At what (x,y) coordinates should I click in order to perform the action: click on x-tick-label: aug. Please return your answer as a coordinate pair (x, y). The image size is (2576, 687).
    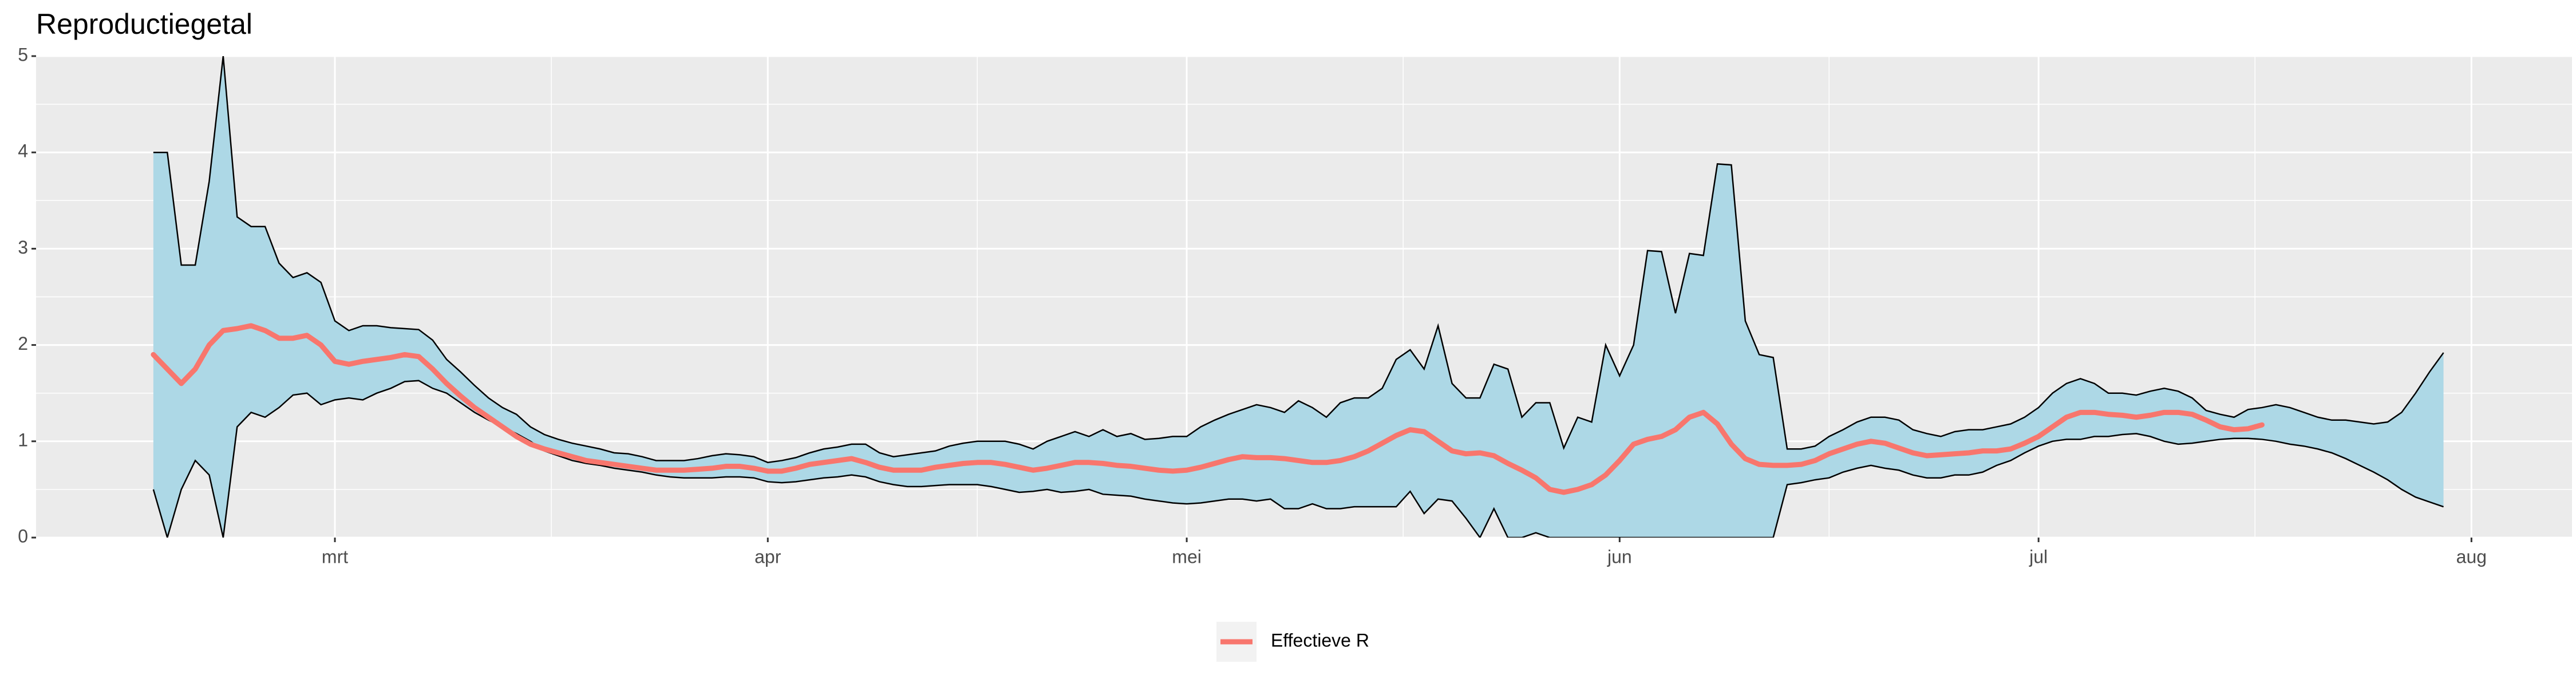
    Looking at the image, I should click on (2471, 556).